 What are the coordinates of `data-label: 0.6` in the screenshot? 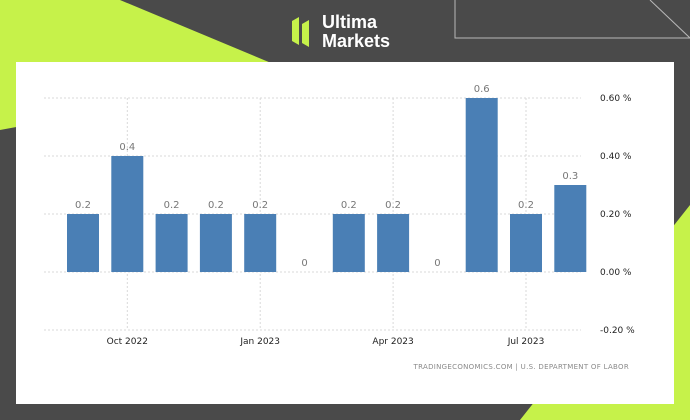 It's located at (482, 89).